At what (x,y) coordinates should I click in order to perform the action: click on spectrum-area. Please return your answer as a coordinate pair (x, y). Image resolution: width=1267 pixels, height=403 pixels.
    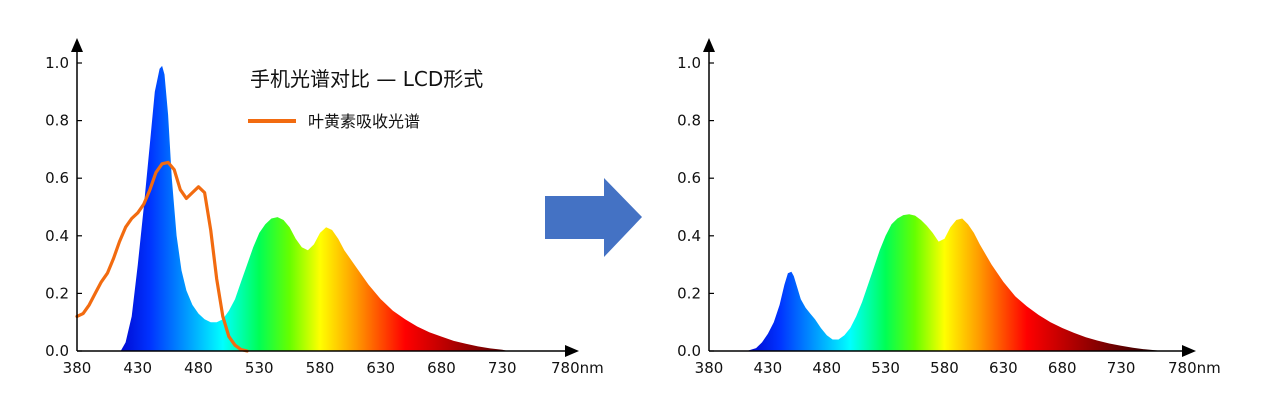
    Looking at the image, I should click on (954, 282).